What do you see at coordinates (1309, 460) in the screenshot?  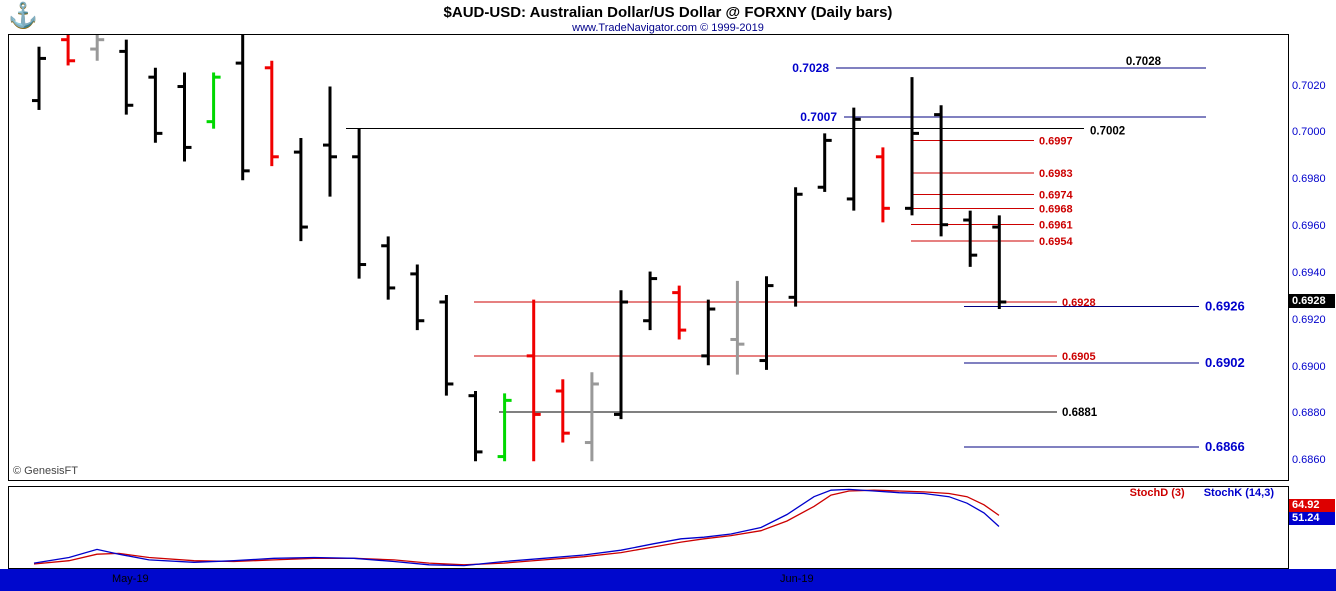 I see `price-tick-label: 0.6860` at bounding box center [1309, 460].